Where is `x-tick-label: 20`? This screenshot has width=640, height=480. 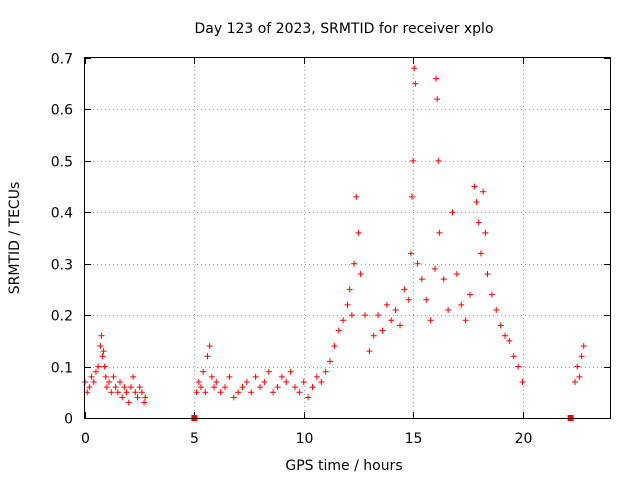 x-tick-label: 20 is located at coordinates (524, 439).